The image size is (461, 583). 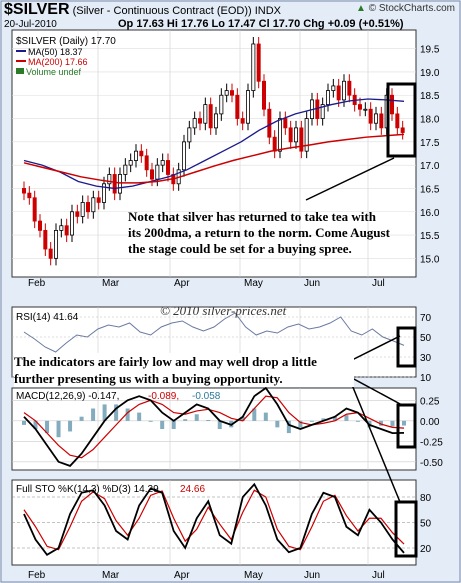 I want to click on highlight-box-price, so click(x=401, y=120).